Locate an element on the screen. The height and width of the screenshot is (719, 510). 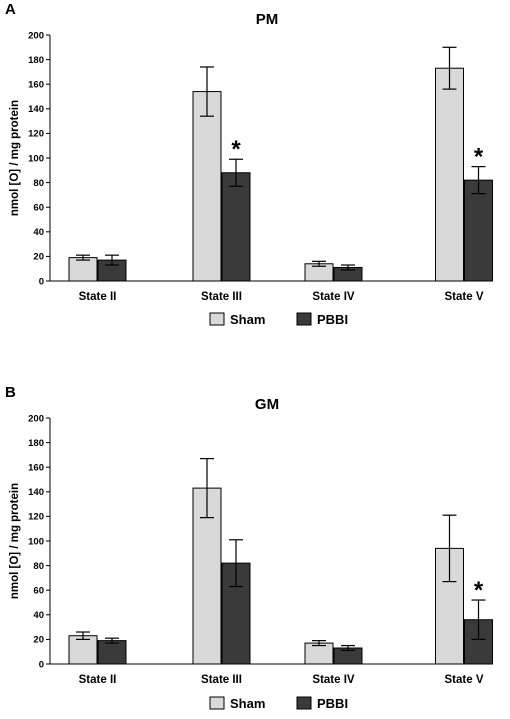
bar-pbbi-state-iii is located at coordinates (236, 227).